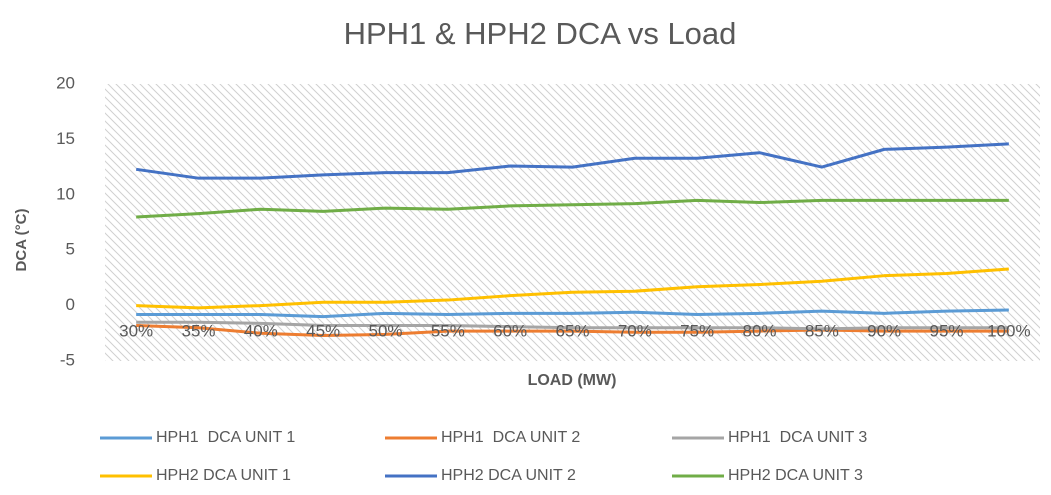  I want to click on y-tick-label: -5, so click(67, 359).